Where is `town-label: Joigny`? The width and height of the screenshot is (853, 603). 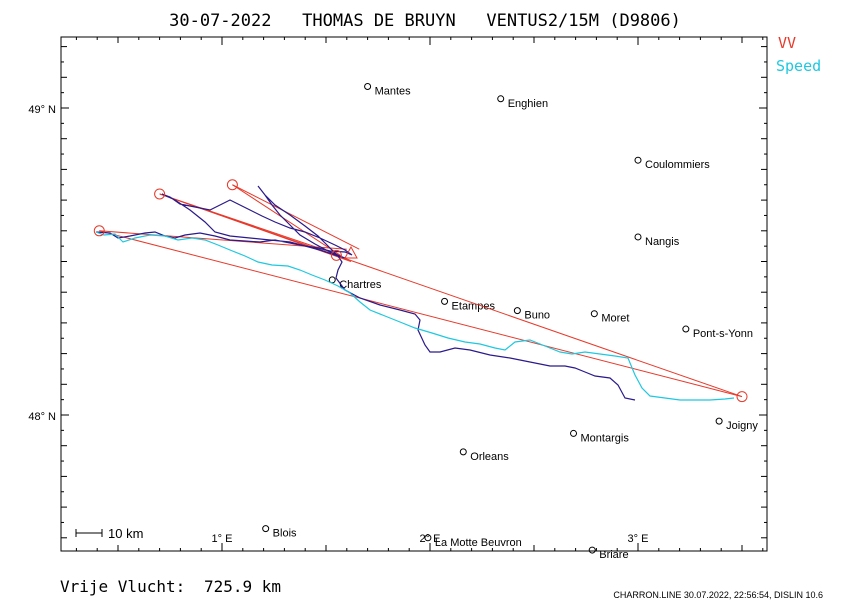
town-label: Joigny is located at coordinates (742, 426).